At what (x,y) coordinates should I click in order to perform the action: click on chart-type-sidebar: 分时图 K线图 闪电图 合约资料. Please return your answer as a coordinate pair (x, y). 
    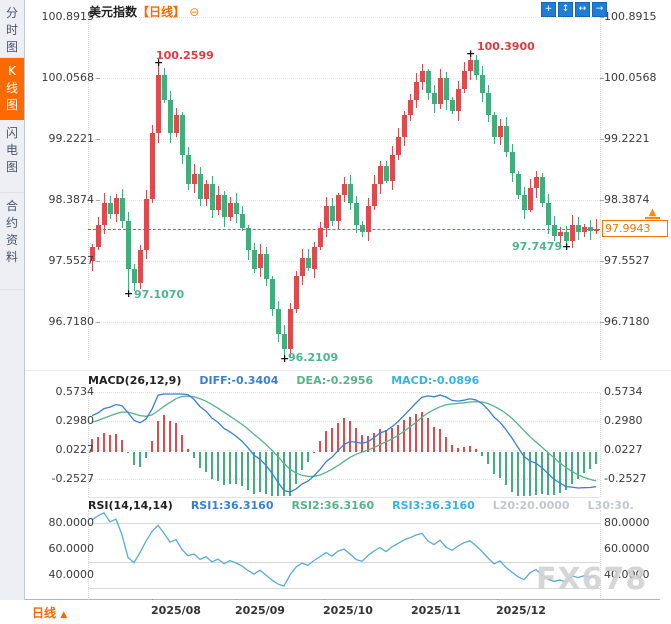
    Looking at the image, I should click on (12, 300).